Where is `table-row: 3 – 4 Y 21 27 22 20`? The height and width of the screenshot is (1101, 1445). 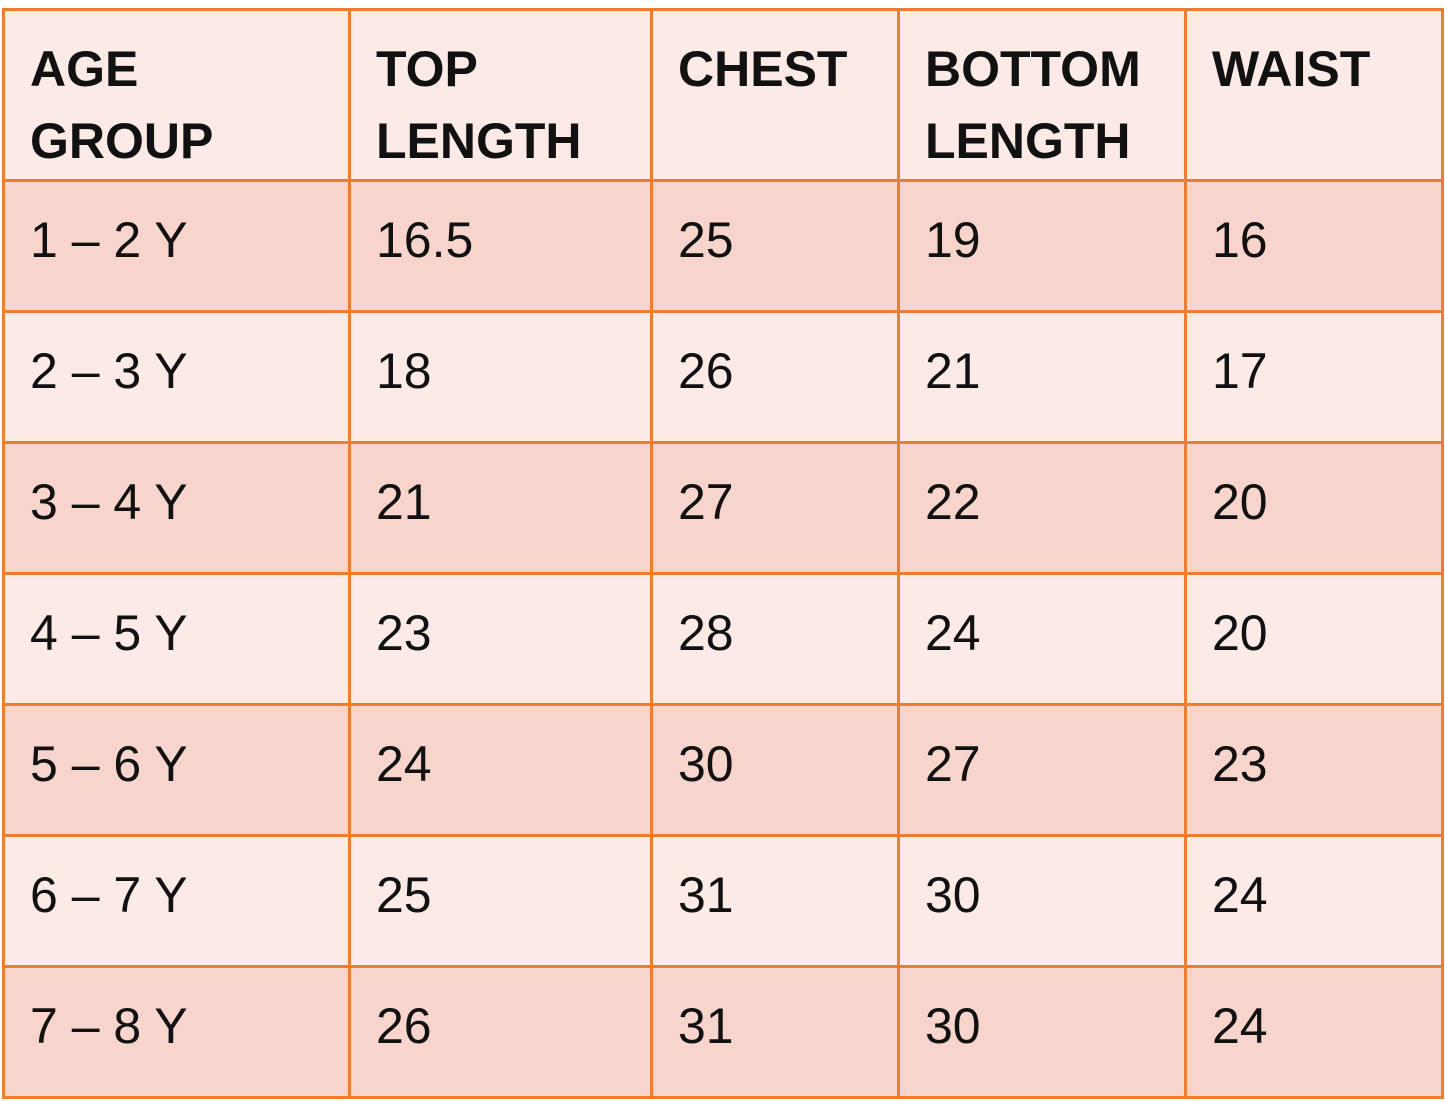
table-row: 3 – 4 Y 21 27 22 20 is located at coordinates (723, 508).